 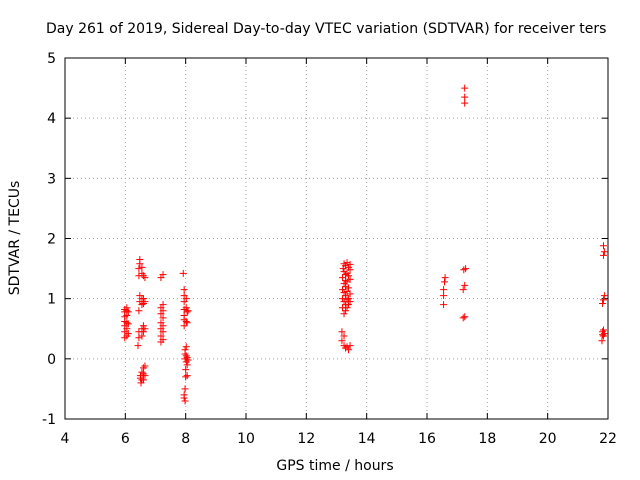 What do you see at coordinates (427, 439) in the screenshot?
I see `x-tick-label: 16` at bounding box center [427, 439].